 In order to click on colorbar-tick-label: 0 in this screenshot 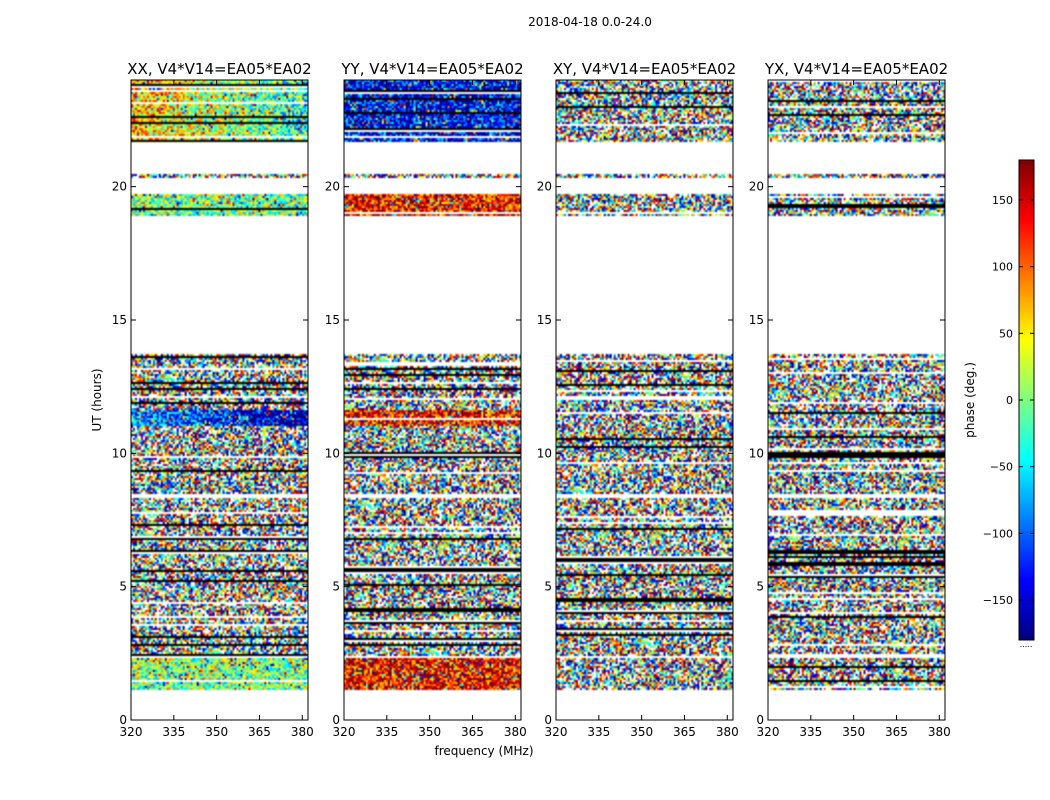, I will do `click(1009, 400)`.